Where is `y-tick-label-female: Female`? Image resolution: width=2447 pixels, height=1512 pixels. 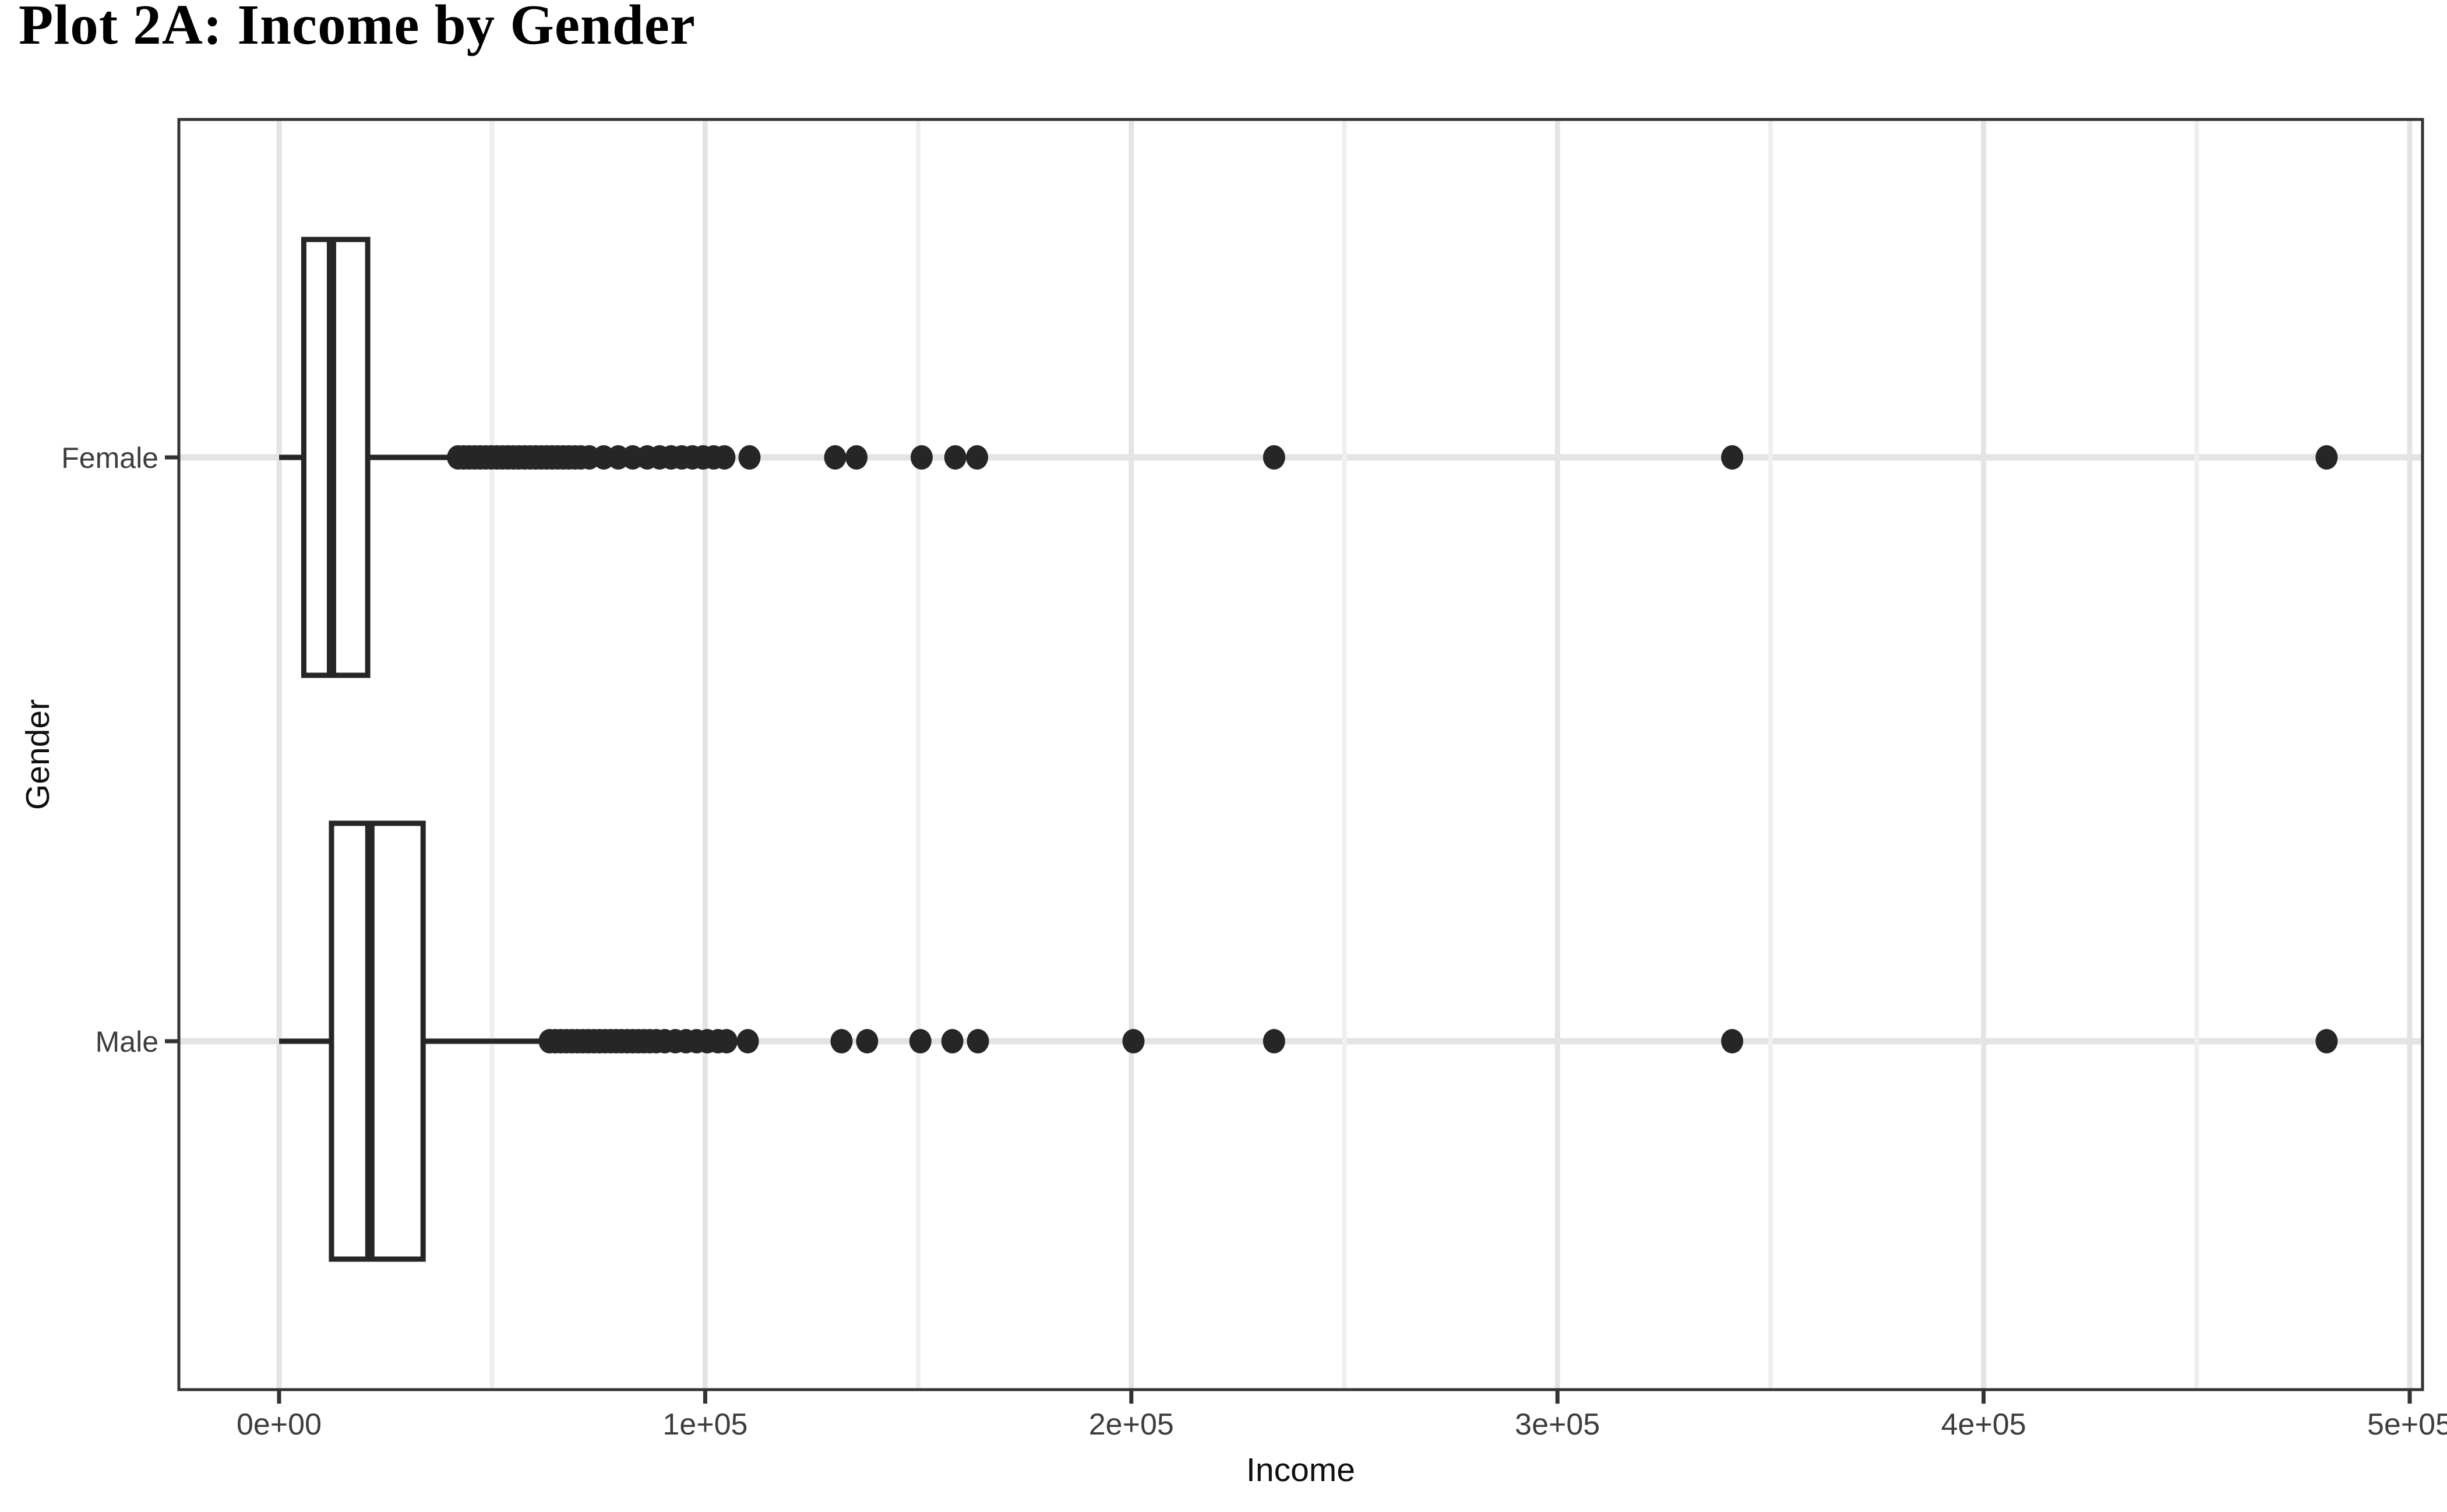
y-tick-label-female: Female is located at coordinates (109, 458).